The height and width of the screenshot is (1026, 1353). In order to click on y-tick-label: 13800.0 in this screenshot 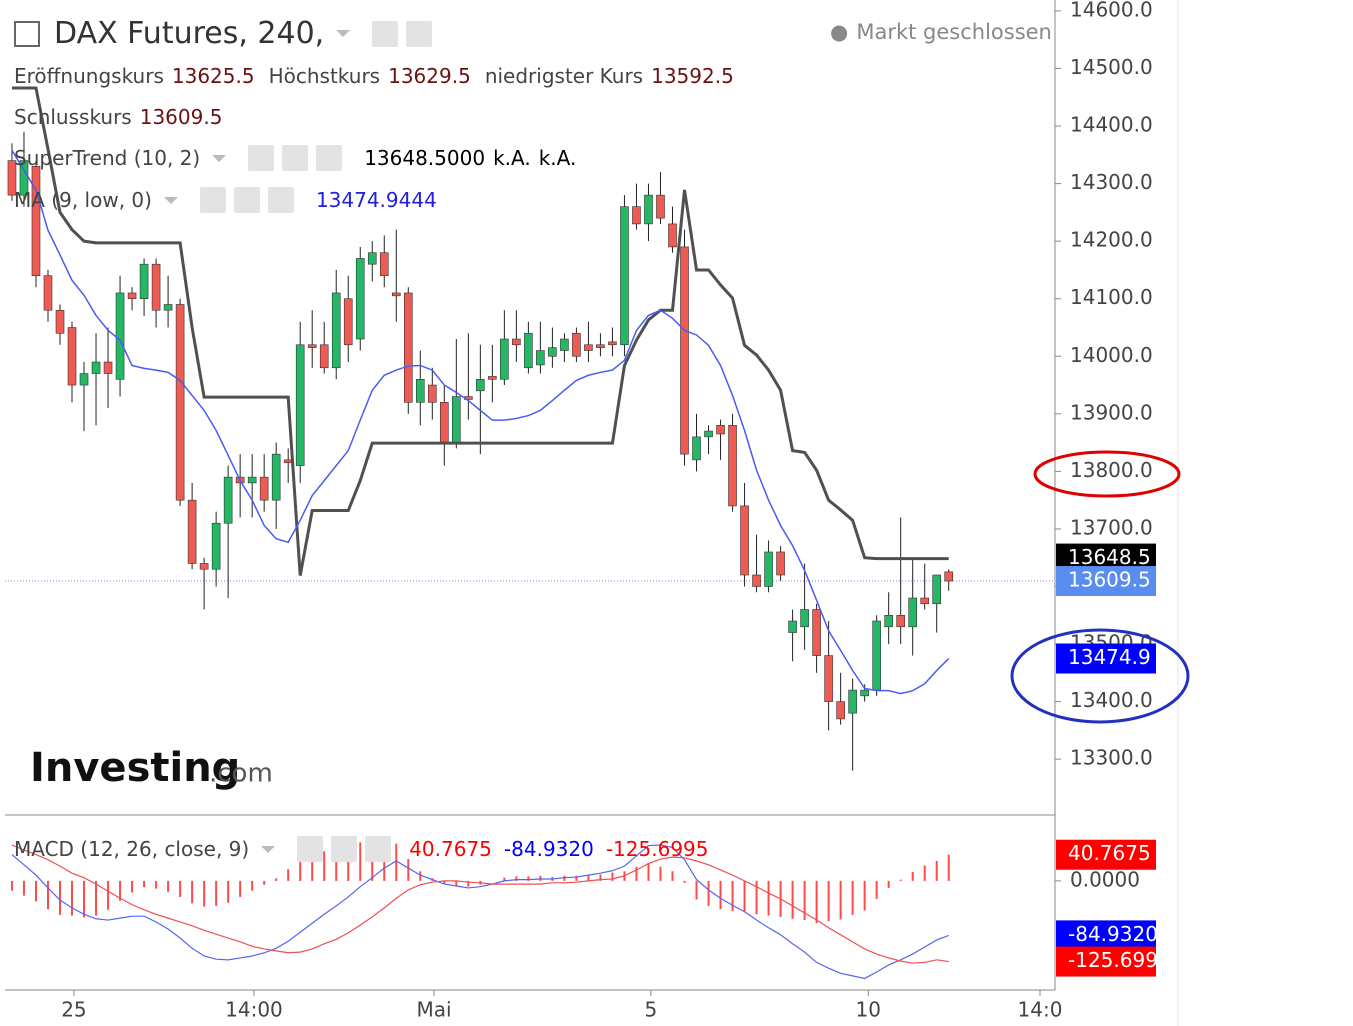, I will do `click(1111, 470)`.